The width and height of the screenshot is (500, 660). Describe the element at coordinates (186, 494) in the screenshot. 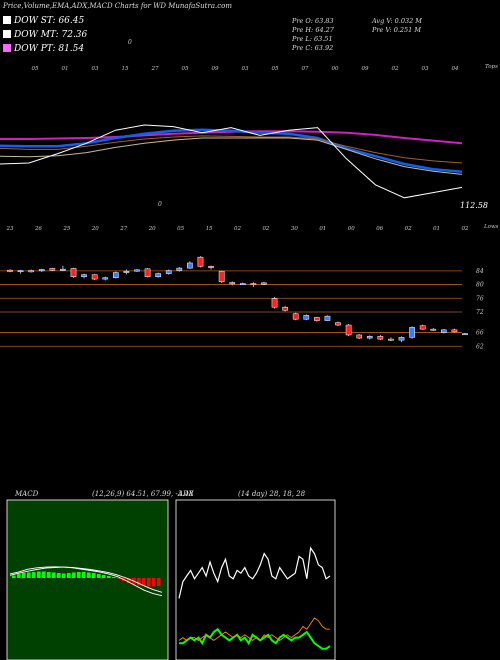

I see `adx-label: ADX` at that location.